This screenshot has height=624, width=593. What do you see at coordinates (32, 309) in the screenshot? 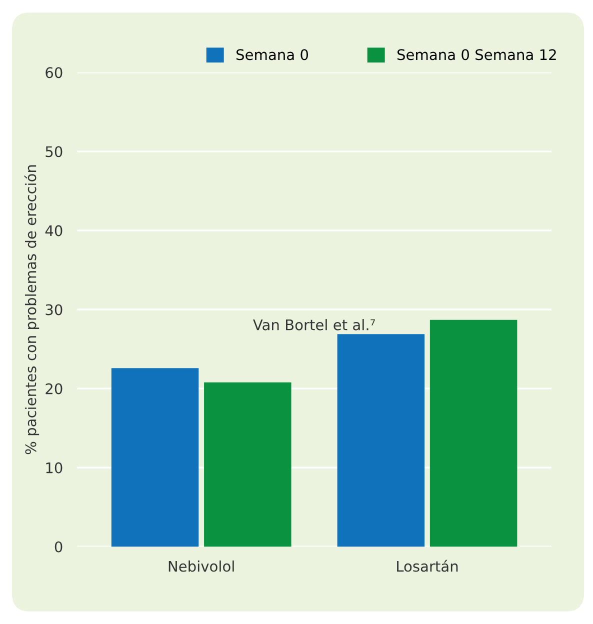
I see `y-axis-title: % pacientes con problemas de erección` at bounding box center [32, 309].